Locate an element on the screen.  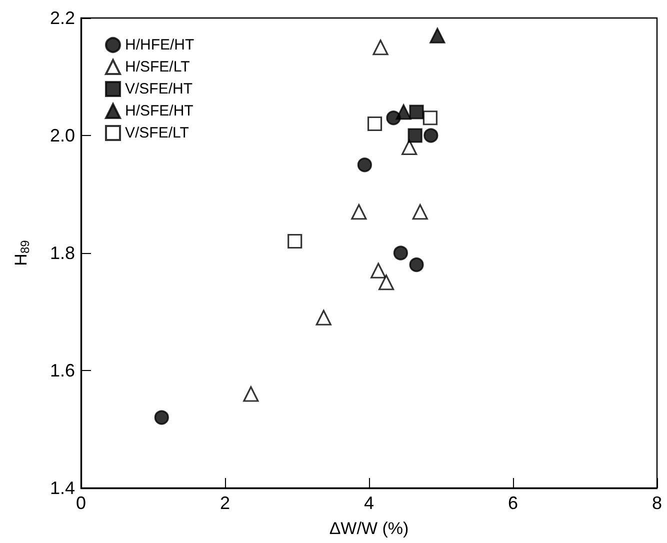
x-axis-title: ΔW/W (%) is located at coordinates (369, 528).